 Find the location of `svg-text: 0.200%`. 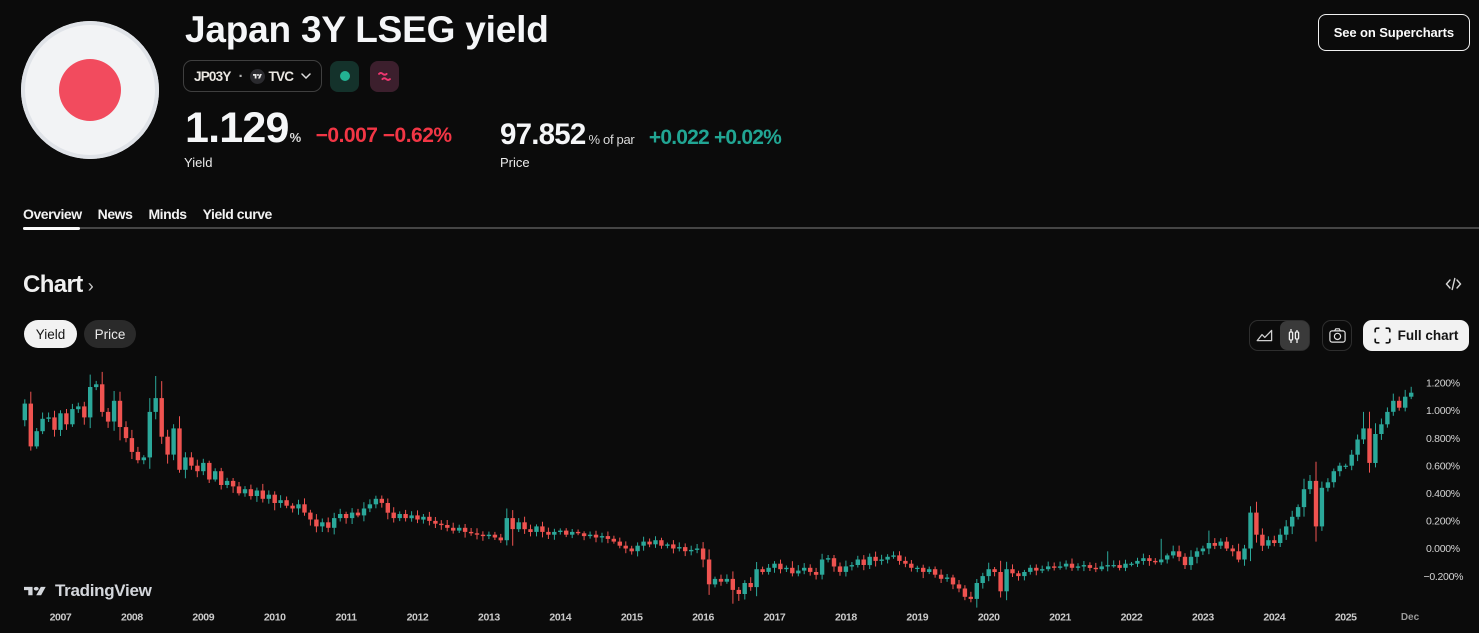

svg-text: 0.200% is located at coordinates (1443, 522).